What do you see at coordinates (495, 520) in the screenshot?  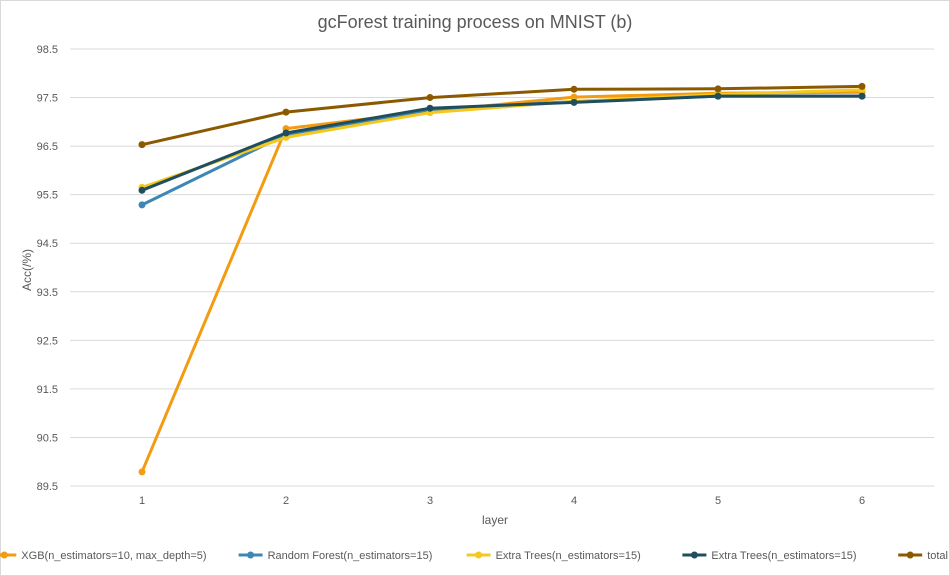 I see `x-axis-label: layer` at bounding box center [495, 520].